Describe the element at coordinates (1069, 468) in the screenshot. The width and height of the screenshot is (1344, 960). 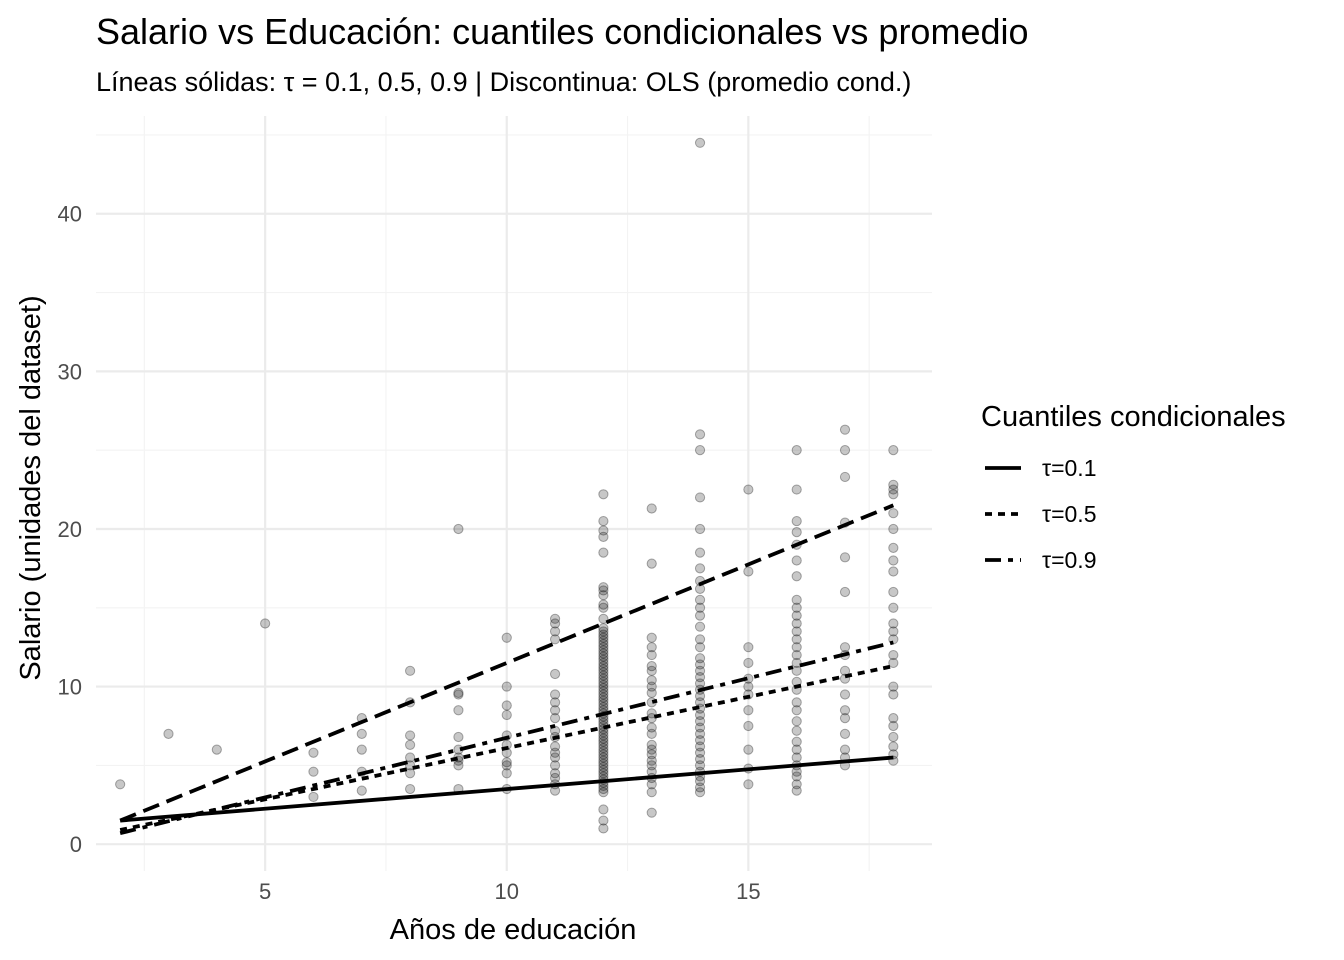
I see `legend-label: τ=0.1` at that location.